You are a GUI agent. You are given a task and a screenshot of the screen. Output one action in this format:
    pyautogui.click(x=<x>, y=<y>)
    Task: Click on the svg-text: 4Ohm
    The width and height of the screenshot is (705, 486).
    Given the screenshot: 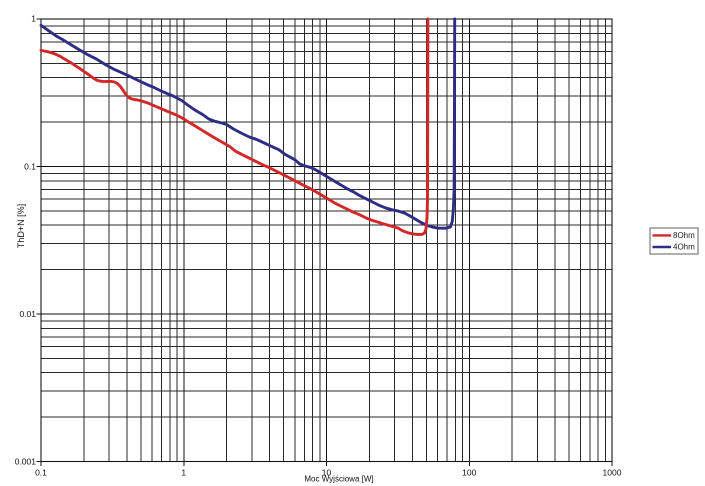 What is the action you would take?
    pyautogui.click(x=684, y=247)
    